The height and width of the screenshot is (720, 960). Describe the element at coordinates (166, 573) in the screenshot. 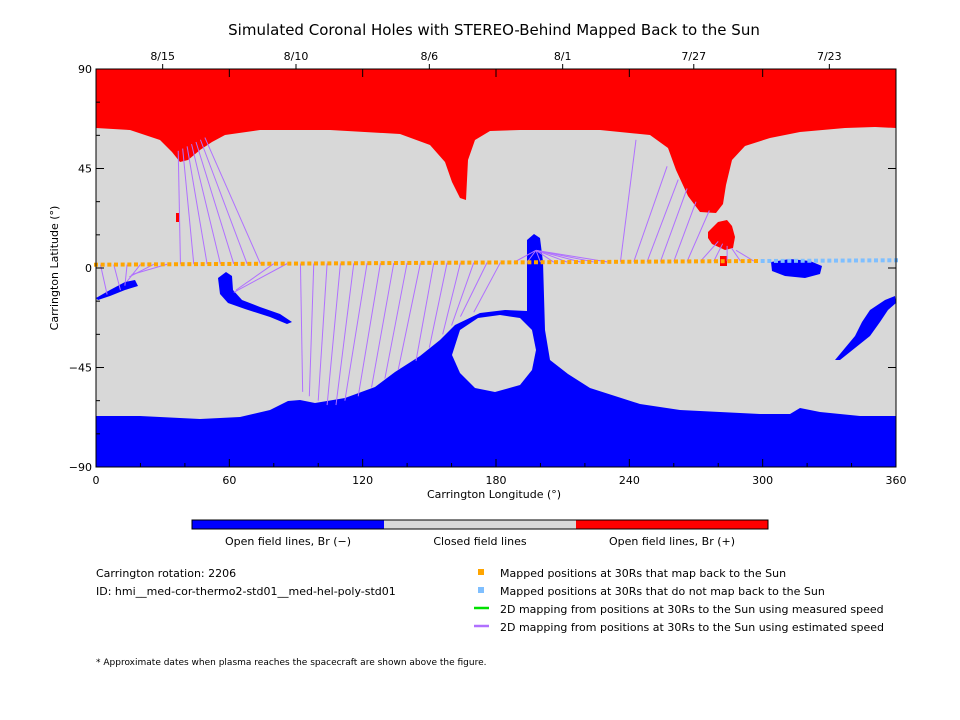

I see `carrington-rotation-label: Carrington rotation: 2206` at that location.